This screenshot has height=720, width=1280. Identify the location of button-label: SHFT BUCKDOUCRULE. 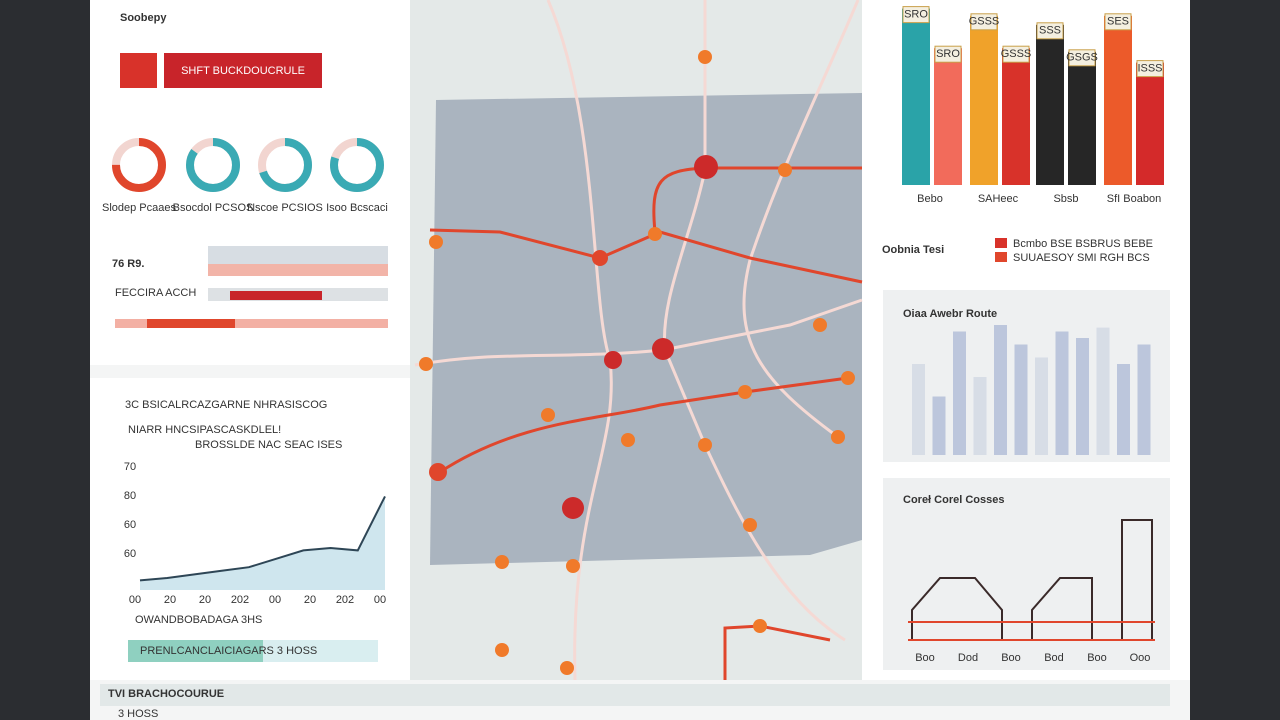
(243, 71).